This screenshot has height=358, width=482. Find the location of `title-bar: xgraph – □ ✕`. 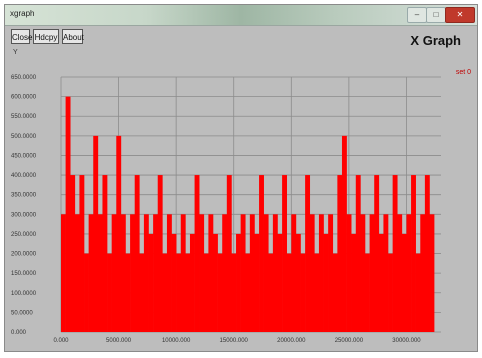

title-bar: xgraph – □ ✕ is located at coordinates (241, 15).